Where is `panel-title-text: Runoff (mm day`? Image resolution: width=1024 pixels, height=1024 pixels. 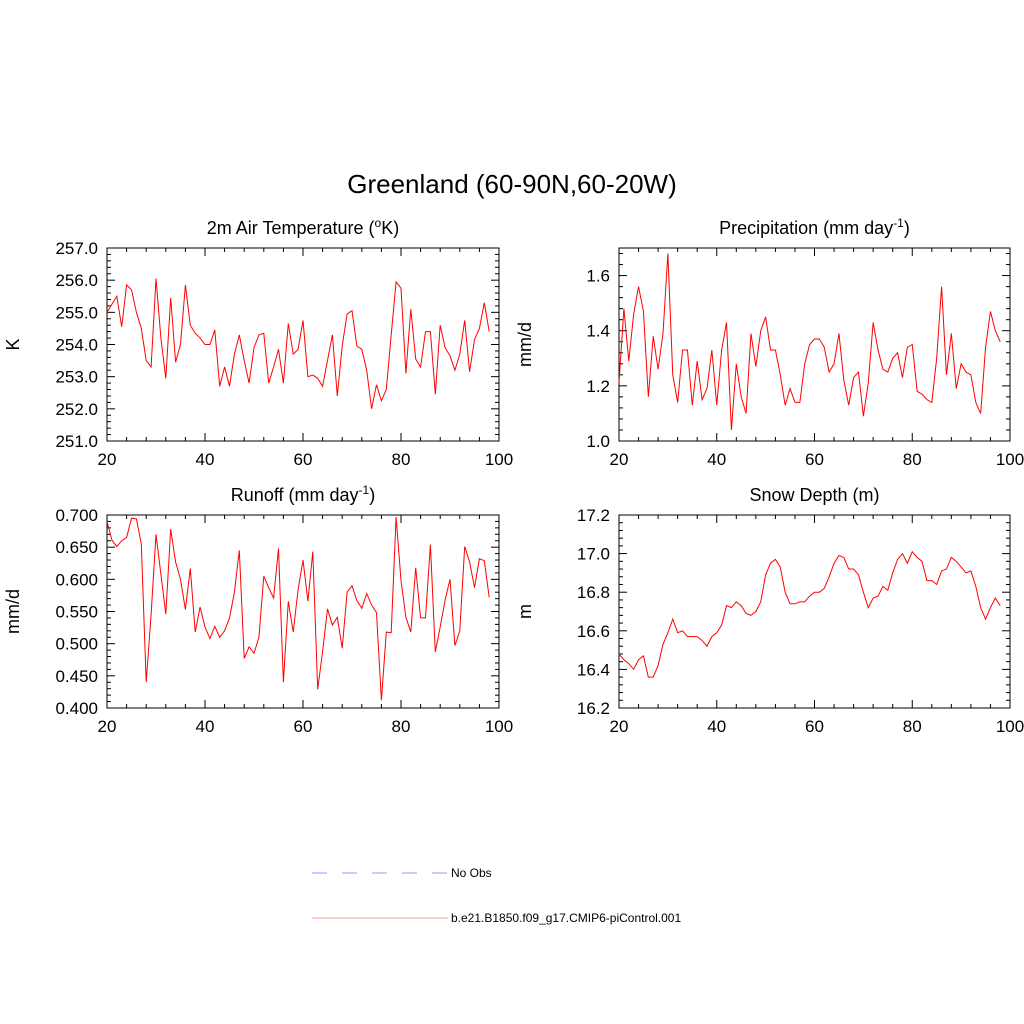 panel-title-text: Runoff (mm day is located at coordinates (295, 495).